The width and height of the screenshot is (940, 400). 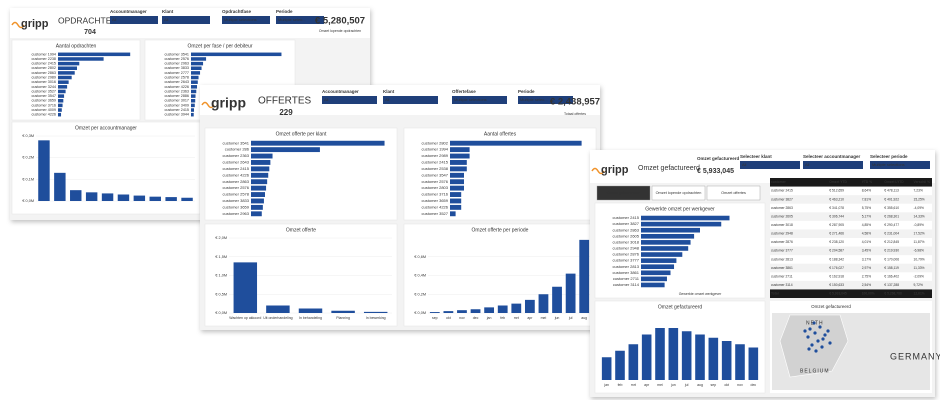 What do you see at coordinates (867, 182) in the screenshot?
I see `table-header-cell: YTD %` at bounding box center [867, 182].